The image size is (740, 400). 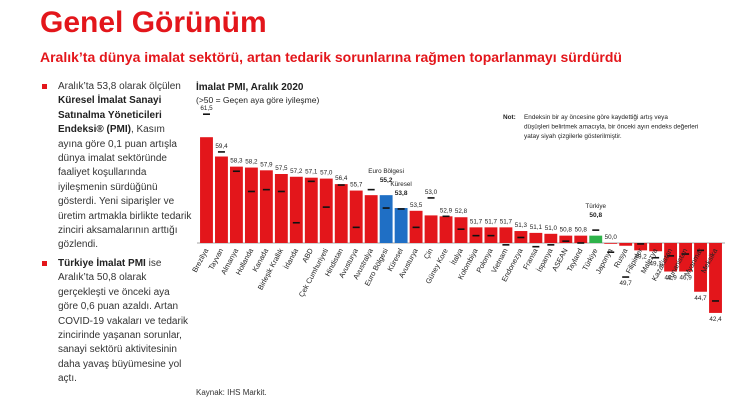 I want to click on value-label-34: 42,4, so click(x=715, y=319).